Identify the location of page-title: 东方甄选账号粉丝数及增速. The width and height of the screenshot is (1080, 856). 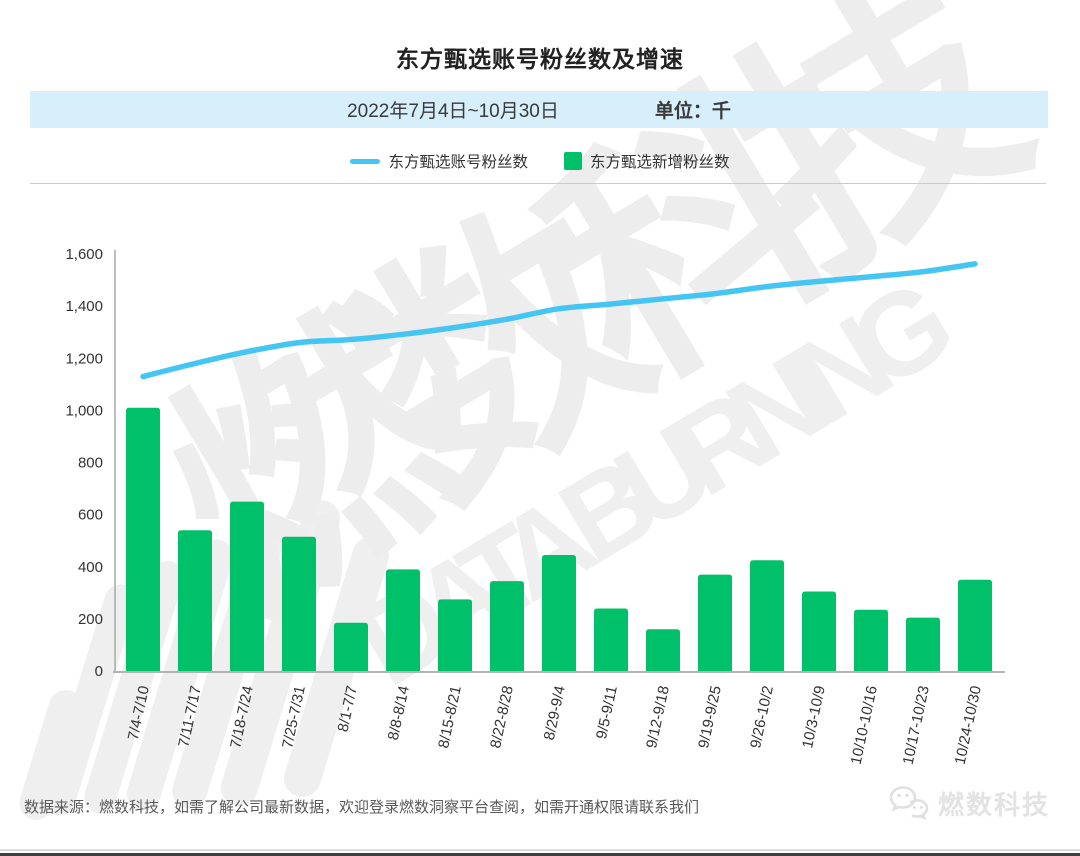
(540, 59).